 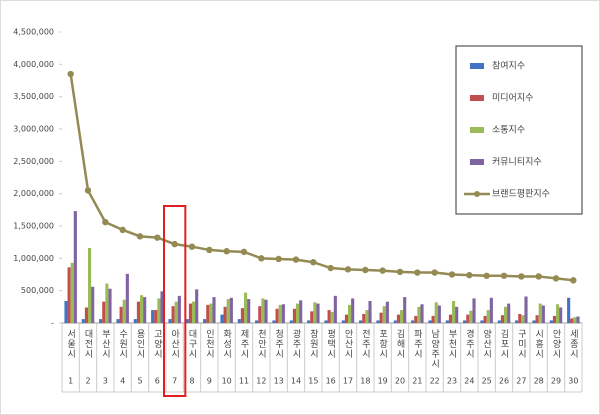 I want to click on x-tick-label: 고양시, so click(x=157, y=344).